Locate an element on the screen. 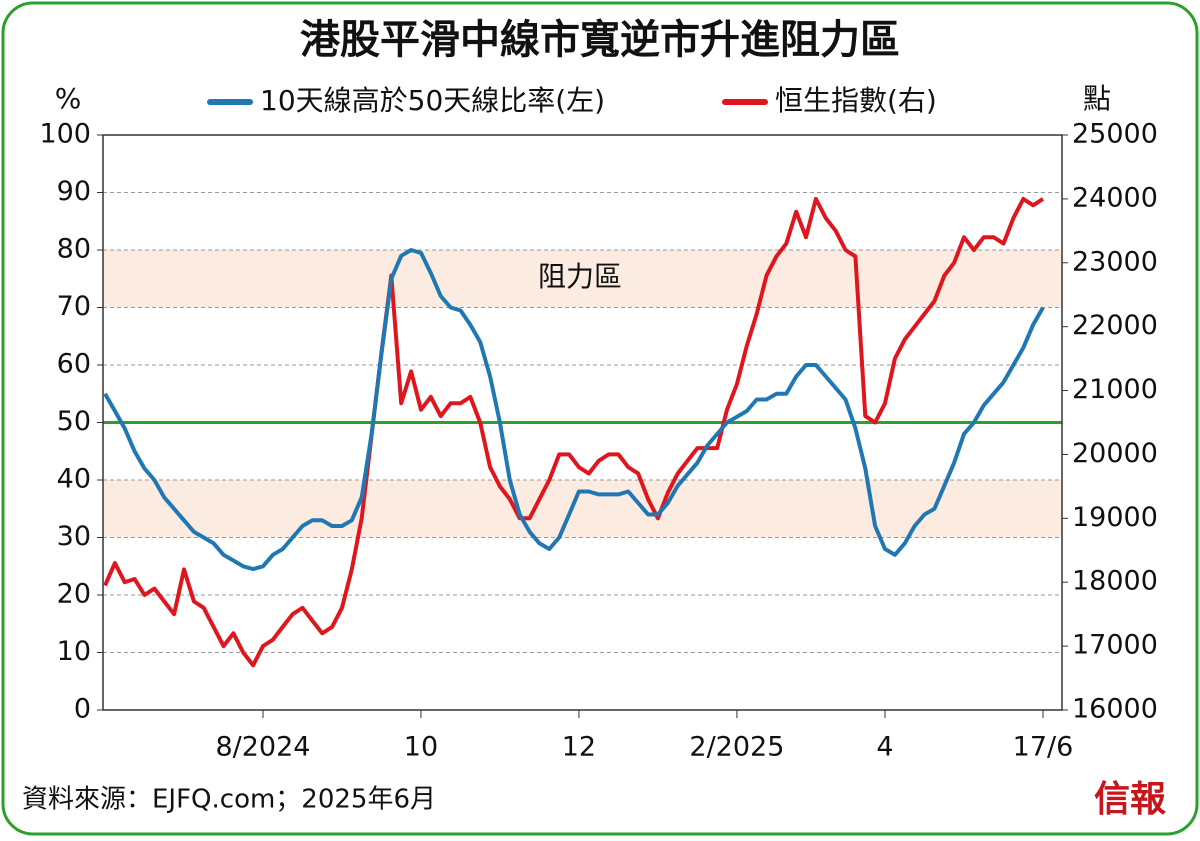  y-tick-label: 70 is located at coordinates (74, 306).